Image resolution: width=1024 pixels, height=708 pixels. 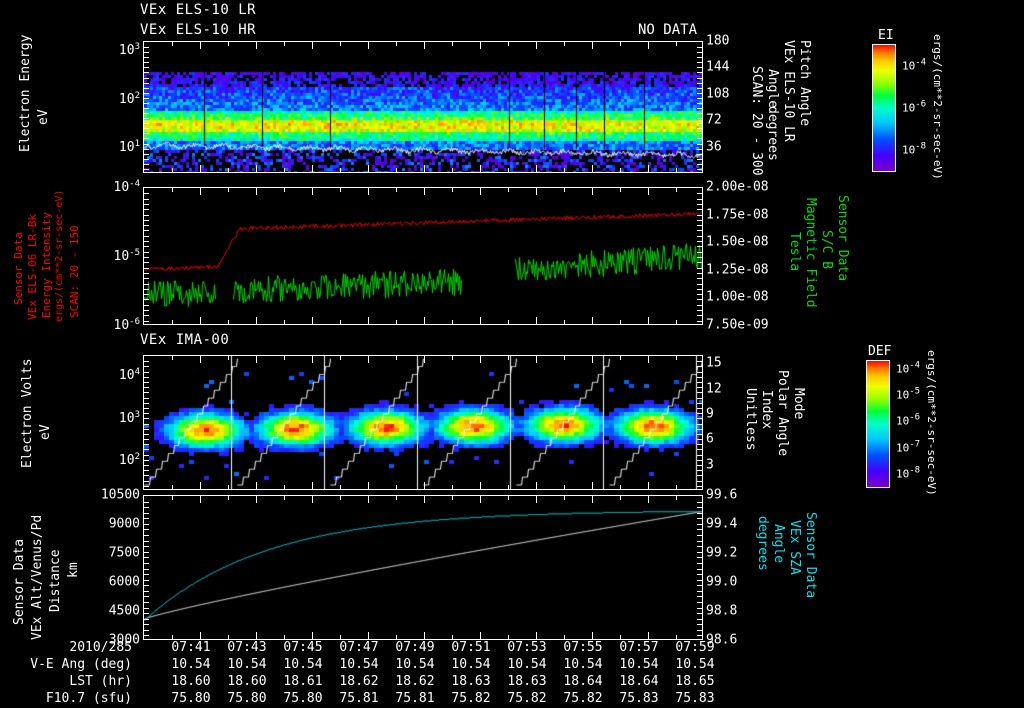 I want to click on panel4-left-tick-0: 10500, so click(x=120, y=495).